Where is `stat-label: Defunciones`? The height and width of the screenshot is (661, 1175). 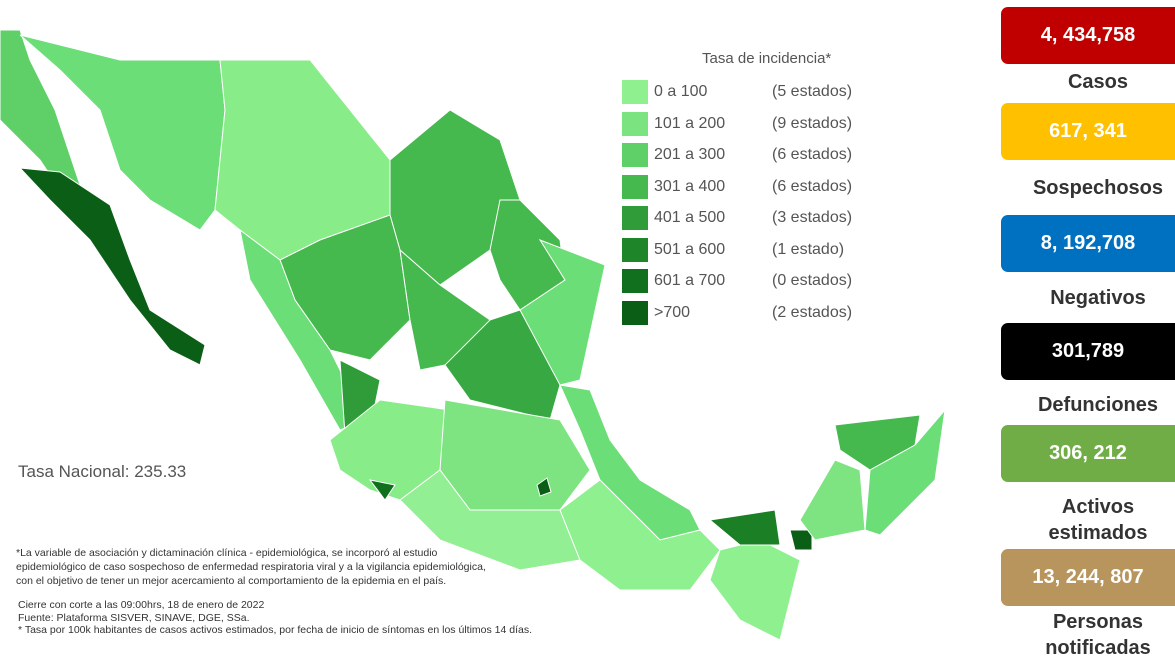
stat-label: Defunciones is located at coordinates (1098, 405).